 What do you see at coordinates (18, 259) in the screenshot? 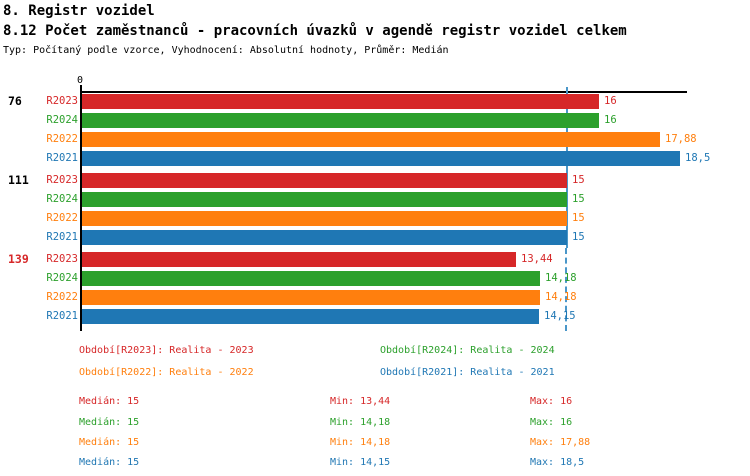
I see `group-label: 139` at bounding box center [18, 259].